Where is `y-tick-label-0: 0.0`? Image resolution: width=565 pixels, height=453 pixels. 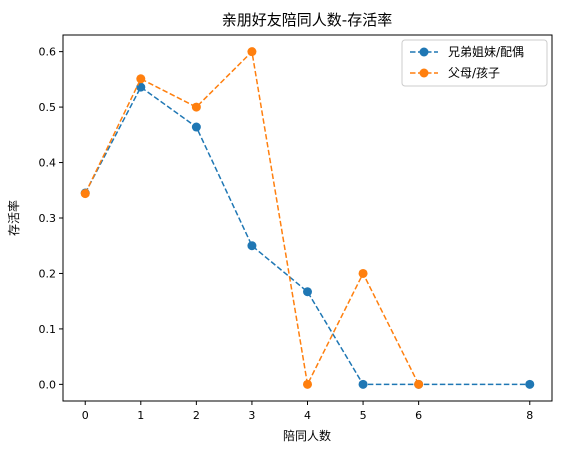
y-tick-label-0: 0.0 is located at coordinates (48, 384).